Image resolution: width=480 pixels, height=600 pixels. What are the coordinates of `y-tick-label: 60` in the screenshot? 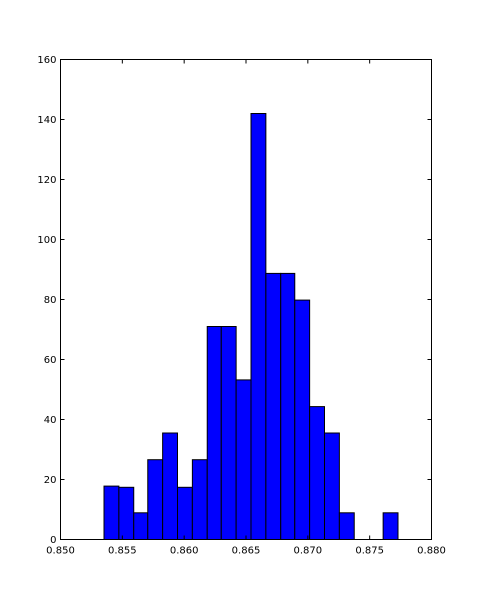 It's located at (50, 360).